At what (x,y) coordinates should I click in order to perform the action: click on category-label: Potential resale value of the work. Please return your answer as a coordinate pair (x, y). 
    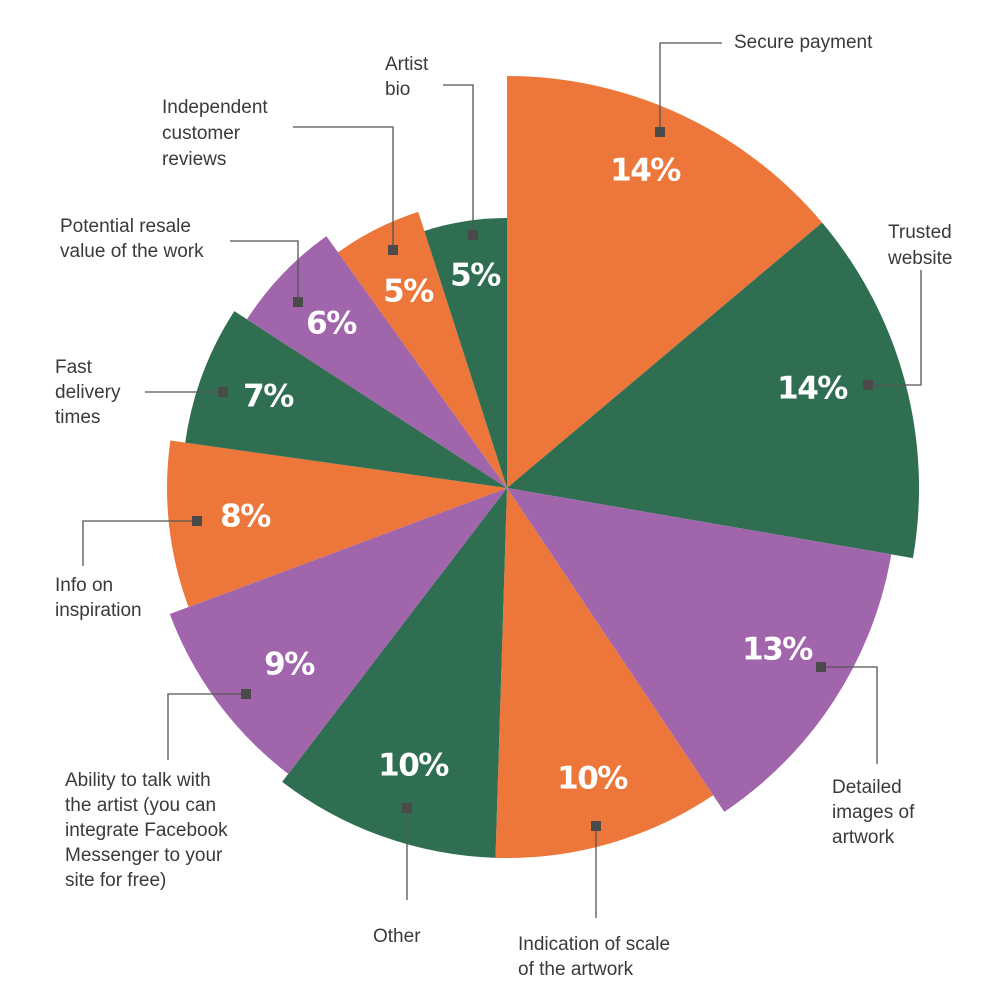
    Looking at the image, I should click on (132, 239).